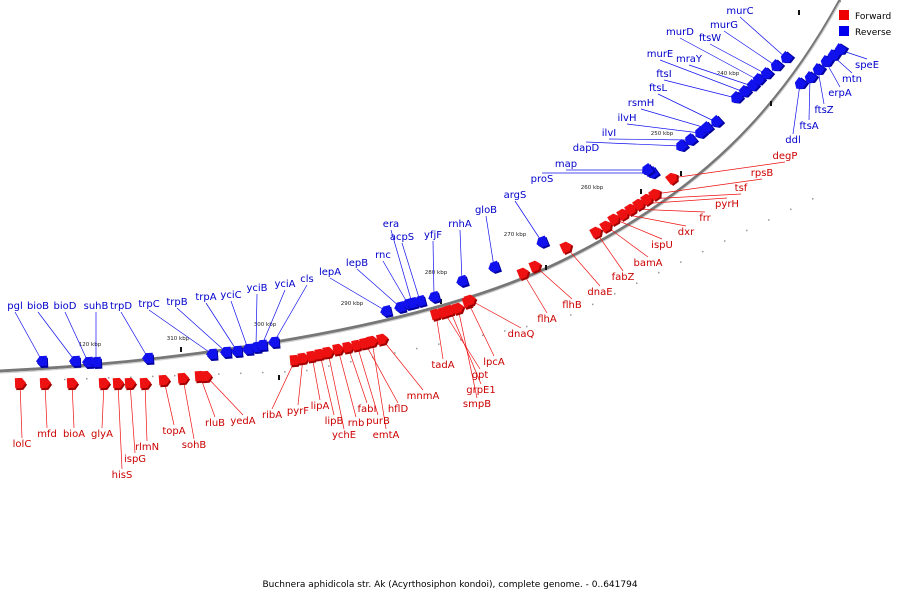 This screenshot has width=900, height=600. Describe the element at coordinates (778, 65) in the screenshot. I see `gene-murg` at that location.